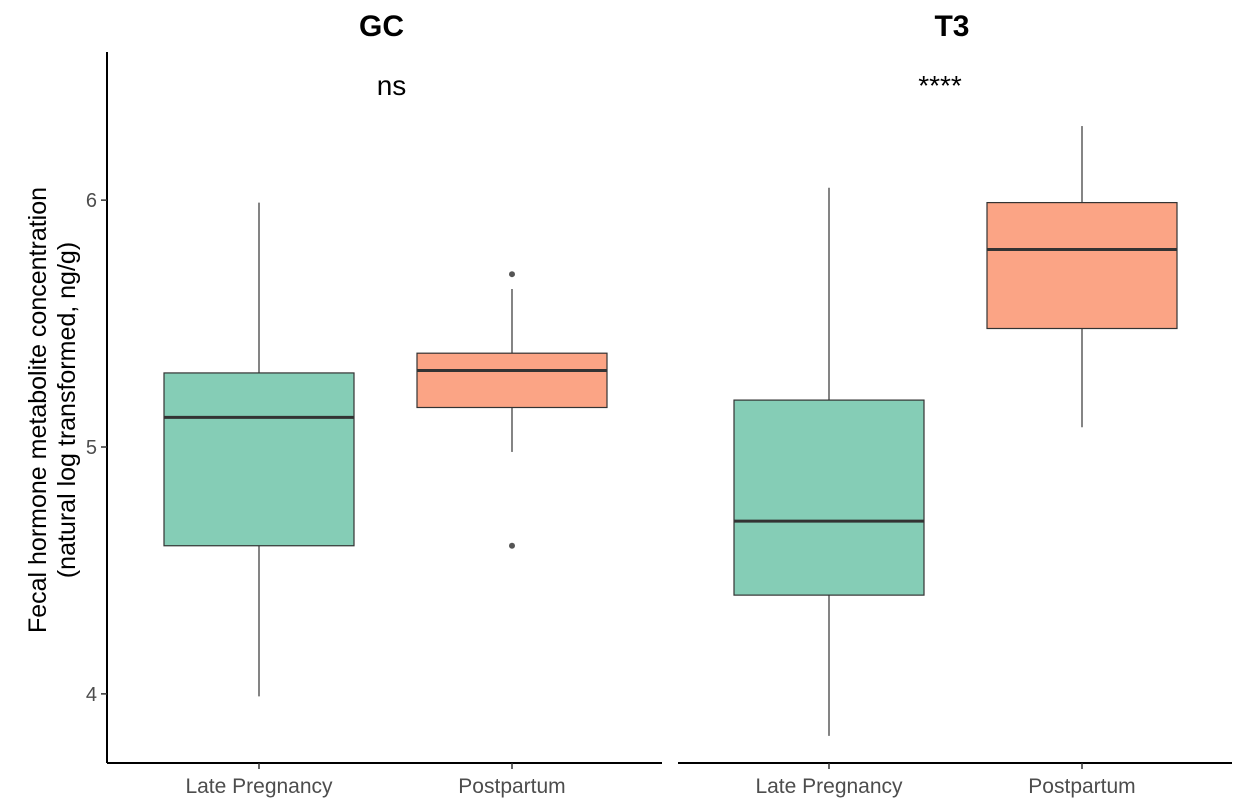 Image resolution: width=1238 pixels, height=801 pixels. Describe the element at coordinates (951, 26) in the screenshot. I see `panel-title: T3` at that location.